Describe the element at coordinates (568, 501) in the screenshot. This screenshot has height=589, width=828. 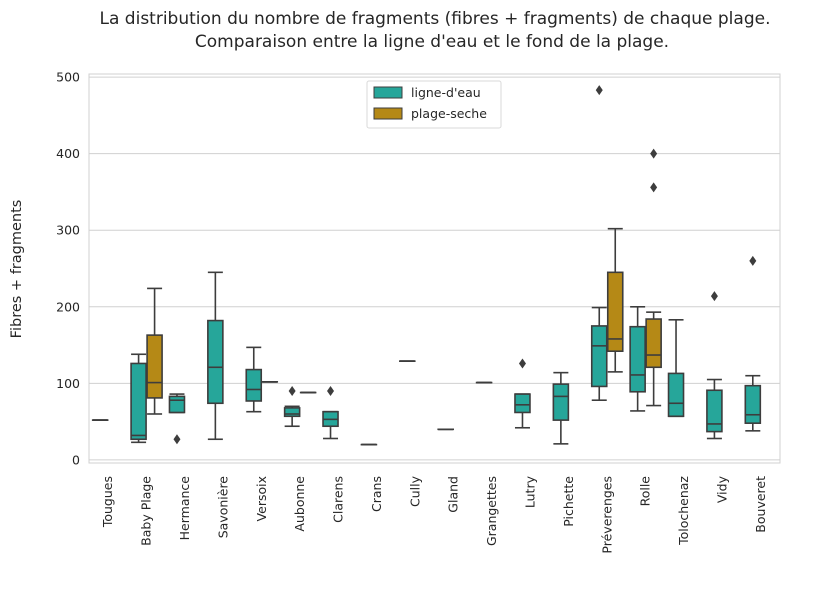
I see `x-tick-label-pichette: Pichette` at that location.